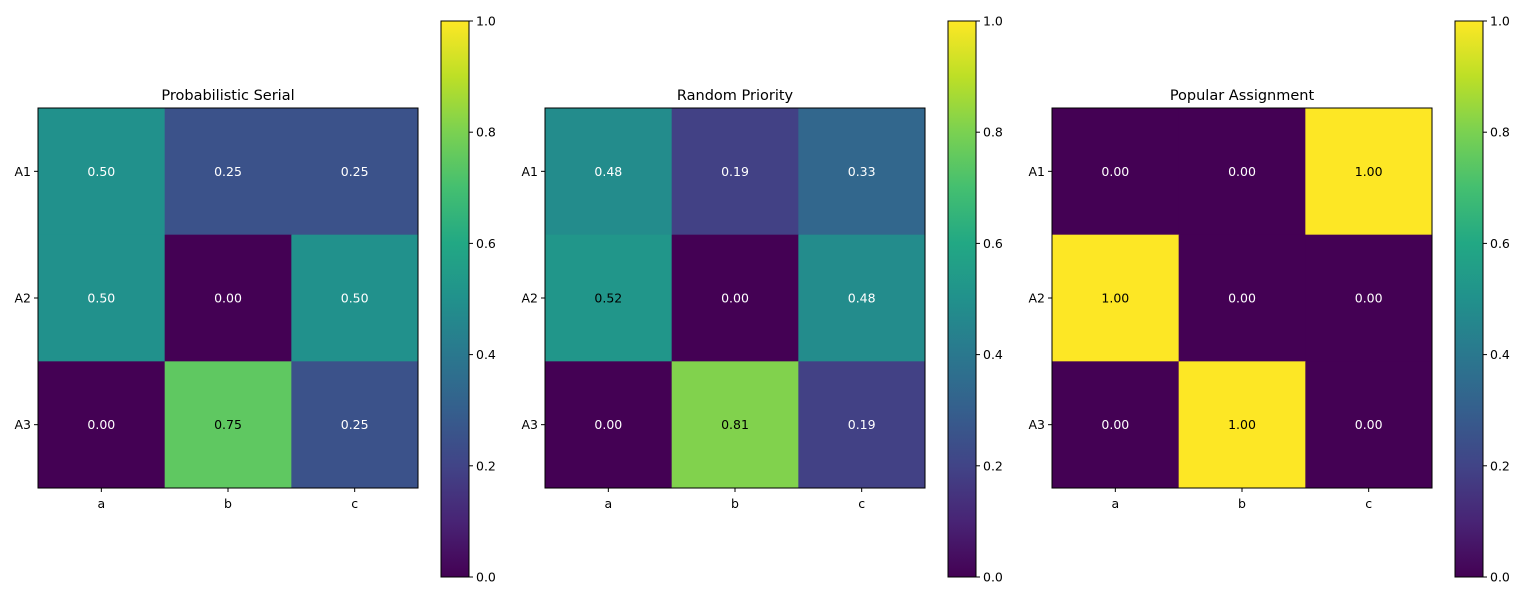 This screenshot has height=600, width=1539. I want to click on cell-label: 0.75, so click(228, 424).